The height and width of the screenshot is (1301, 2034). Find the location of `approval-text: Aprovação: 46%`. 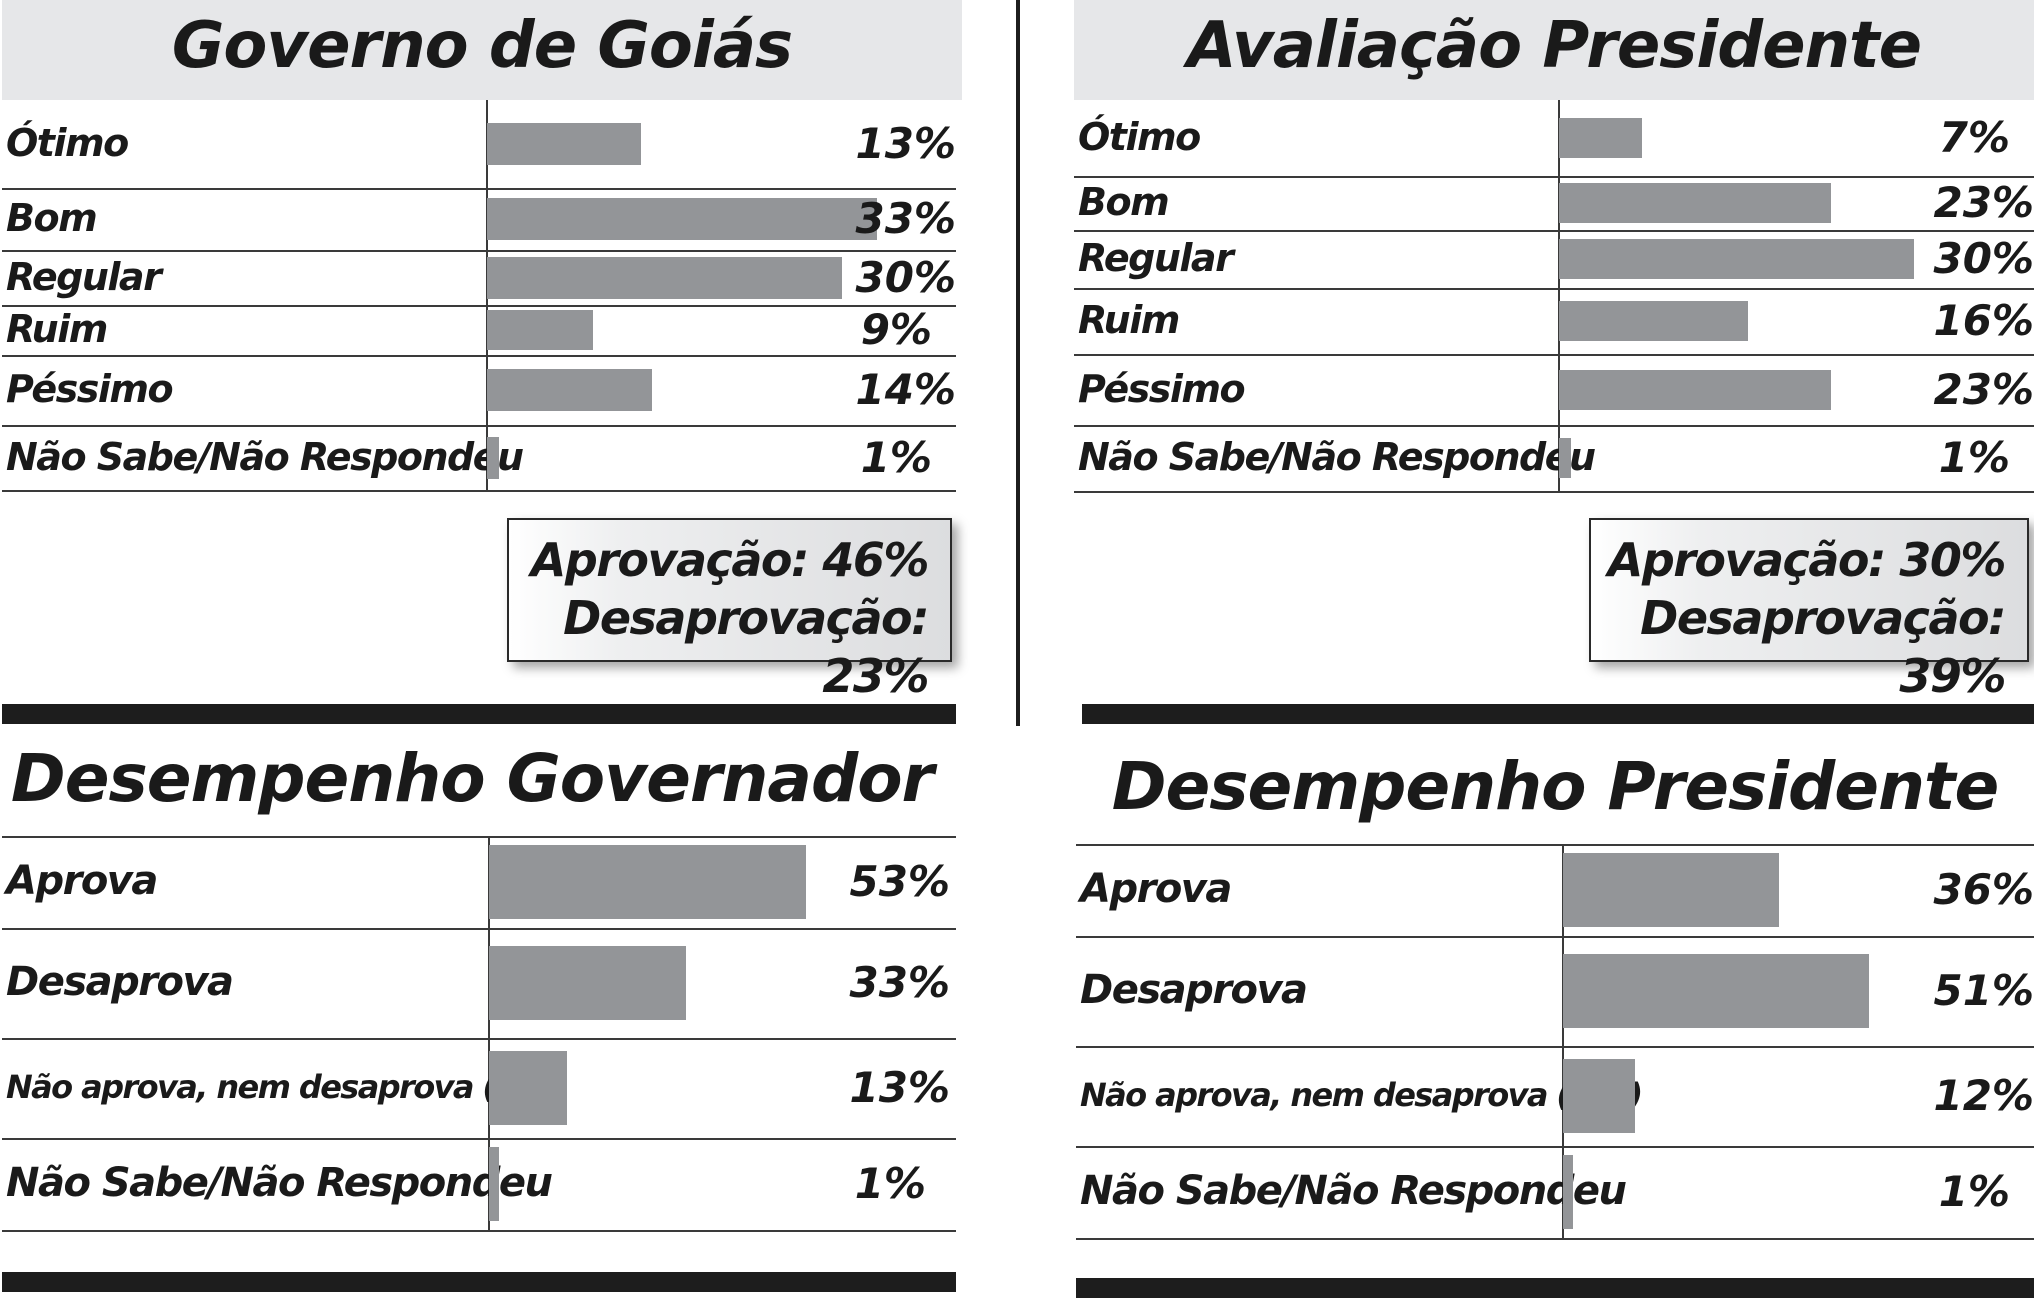

approval-text: Aprovação: 46% is located at coordinates (730, 560).